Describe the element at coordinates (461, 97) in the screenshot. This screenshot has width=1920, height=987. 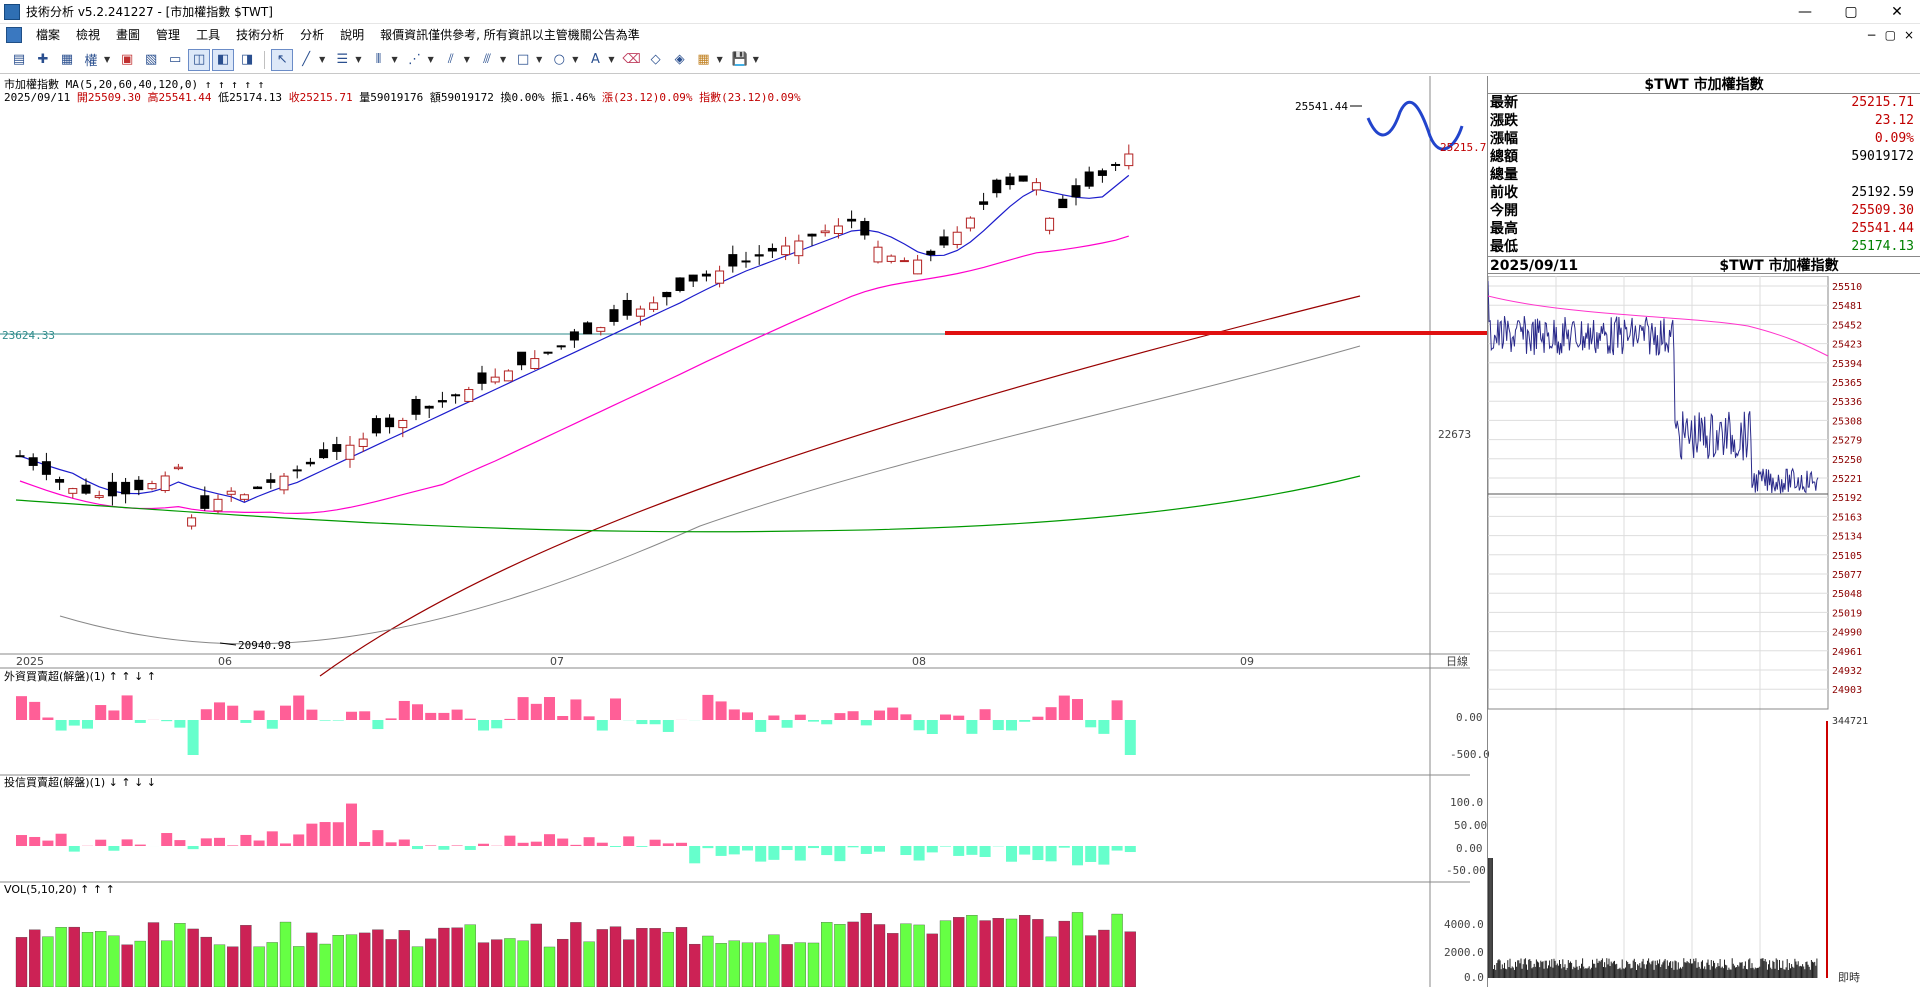
I see `info-amount: 額59019172` at that location.